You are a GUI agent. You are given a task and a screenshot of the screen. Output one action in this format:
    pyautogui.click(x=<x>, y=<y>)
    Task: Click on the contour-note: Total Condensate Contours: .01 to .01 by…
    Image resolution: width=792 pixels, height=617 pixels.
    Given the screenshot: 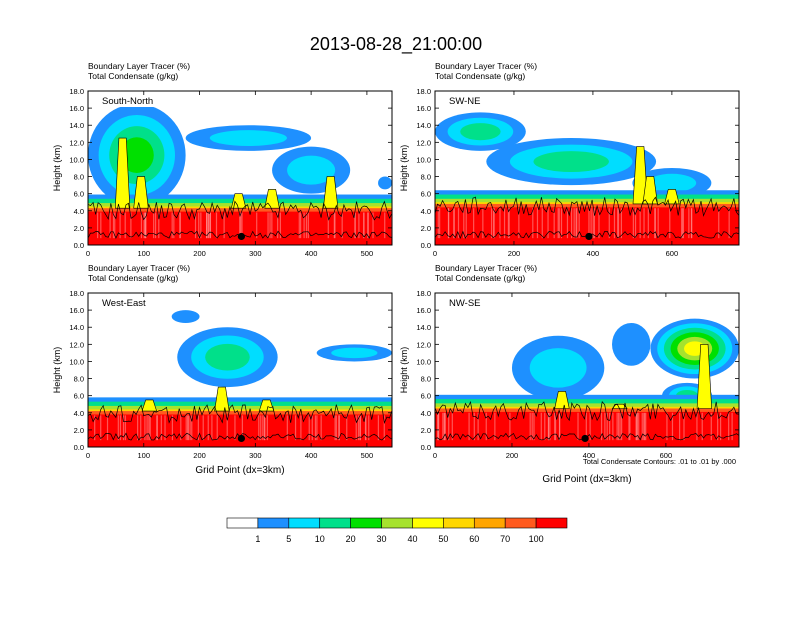 What is the action you would take?
    pyautogui.click(x=659, y=461)
    